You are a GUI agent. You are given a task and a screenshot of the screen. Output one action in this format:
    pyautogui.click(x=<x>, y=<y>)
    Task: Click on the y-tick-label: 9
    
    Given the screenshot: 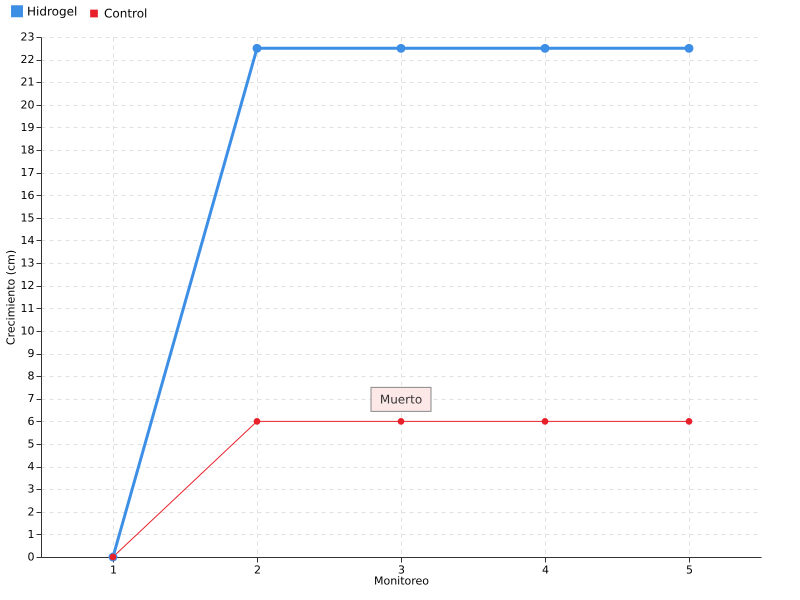 What is the action you would take?
    pyautogui.click(x=31, y=353)
    